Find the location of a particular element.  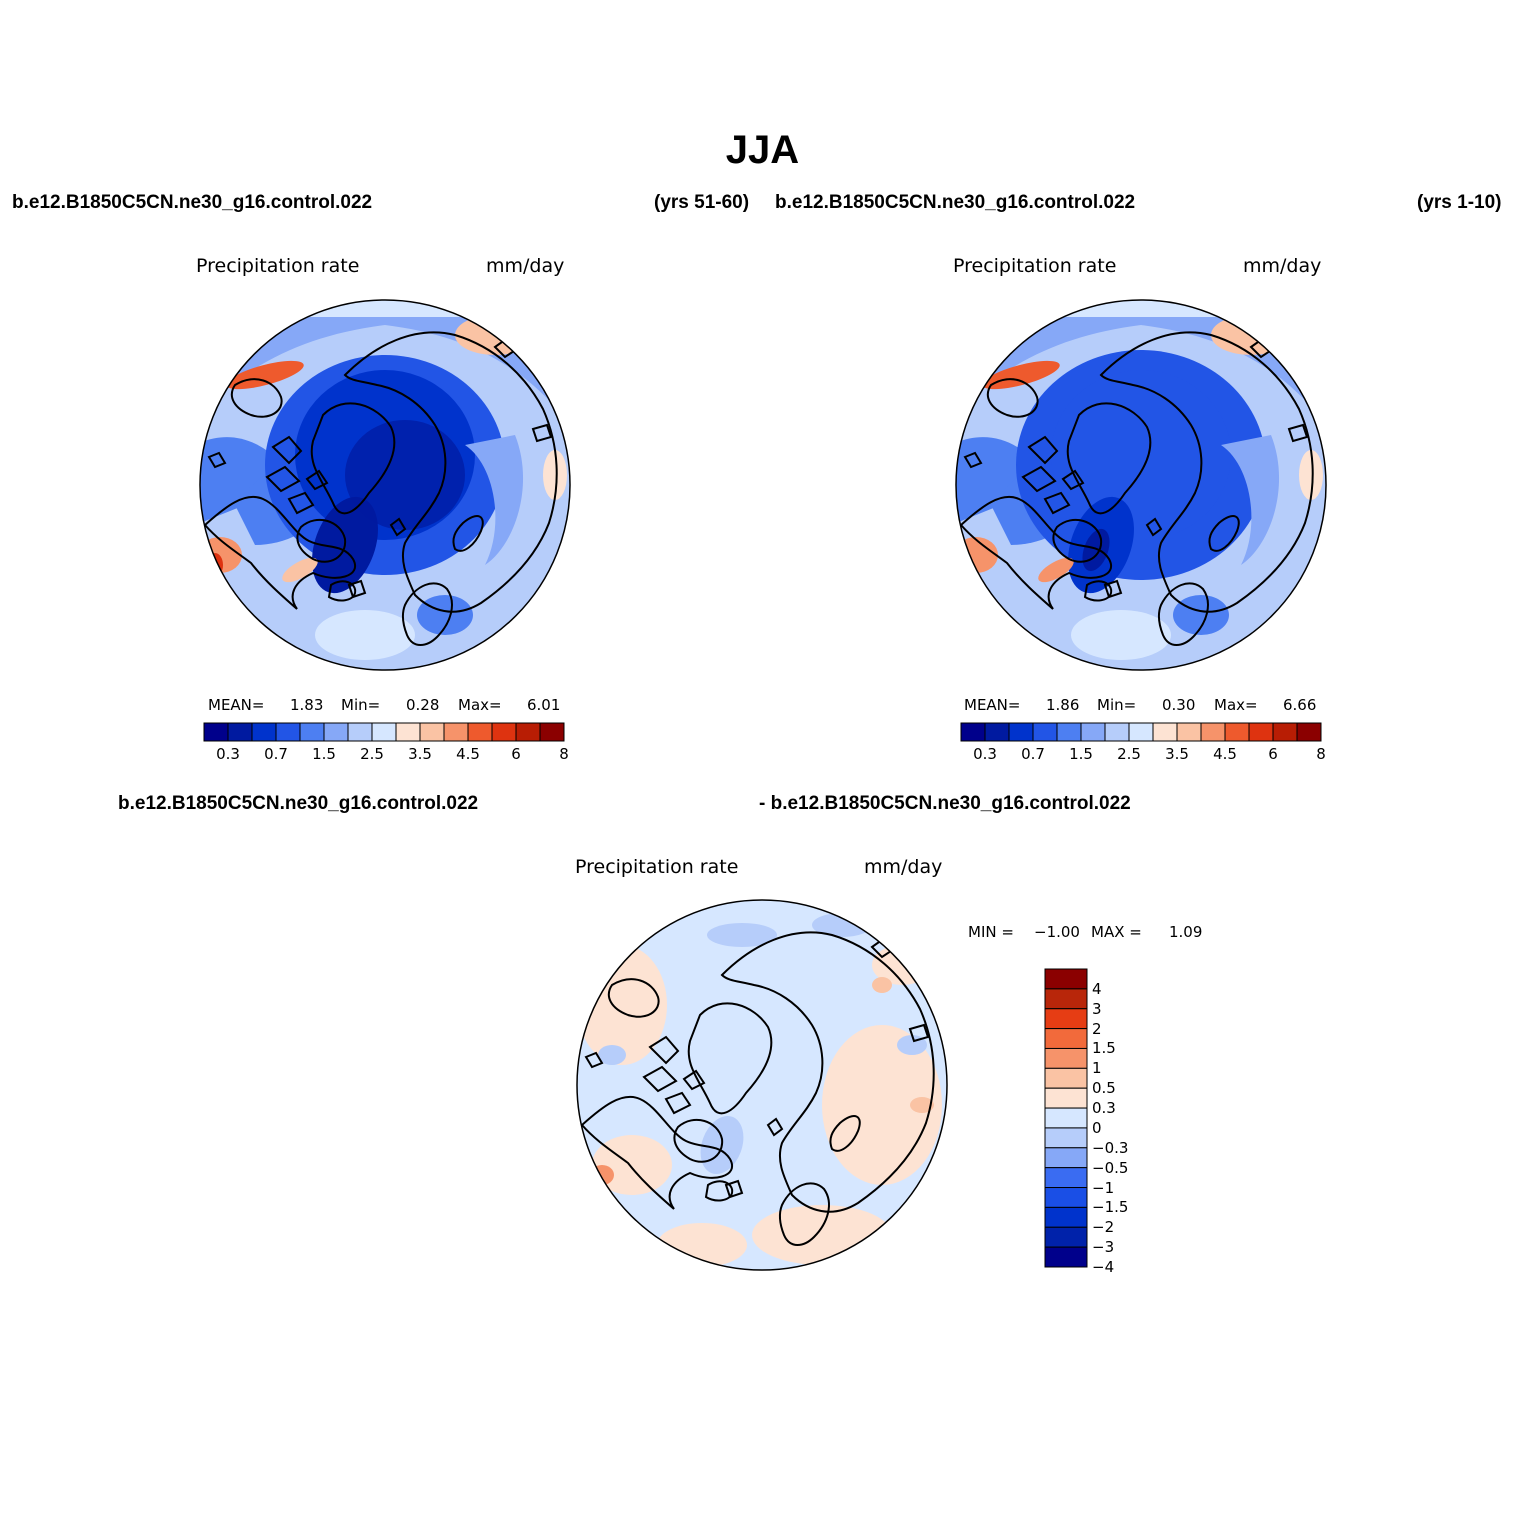

colorbar-tick-label: −3 is located at coordinates (1103, 1247).